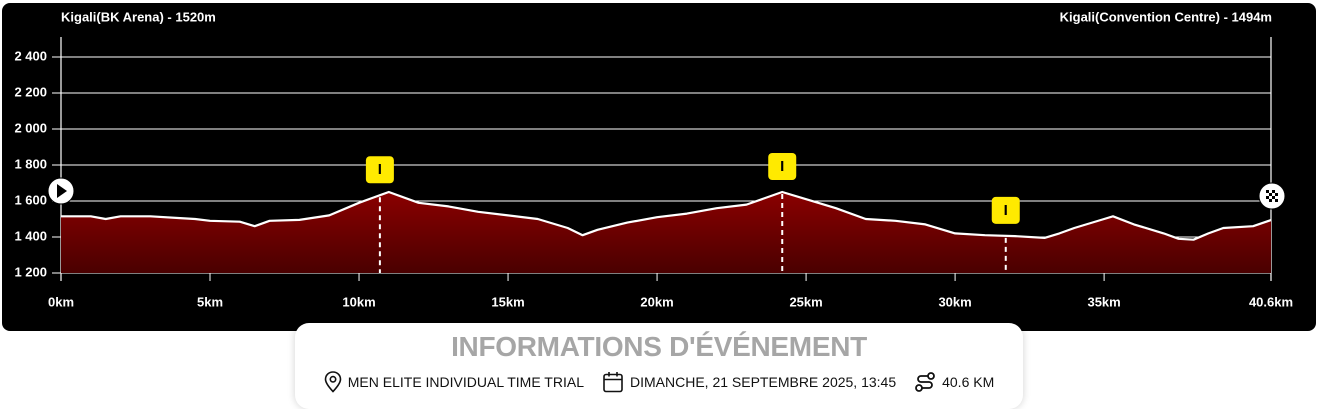 The height and width of the screenshot is (409, 1318). I want to click on x-tick-label: 15km, so click(507, 301).